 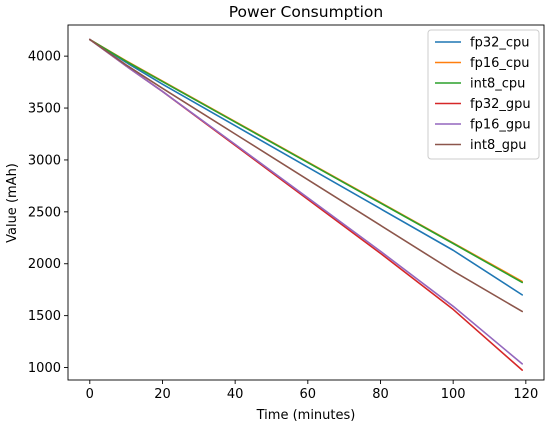 I want to click on x-tick-label: 20, so click(x=162, y=394).